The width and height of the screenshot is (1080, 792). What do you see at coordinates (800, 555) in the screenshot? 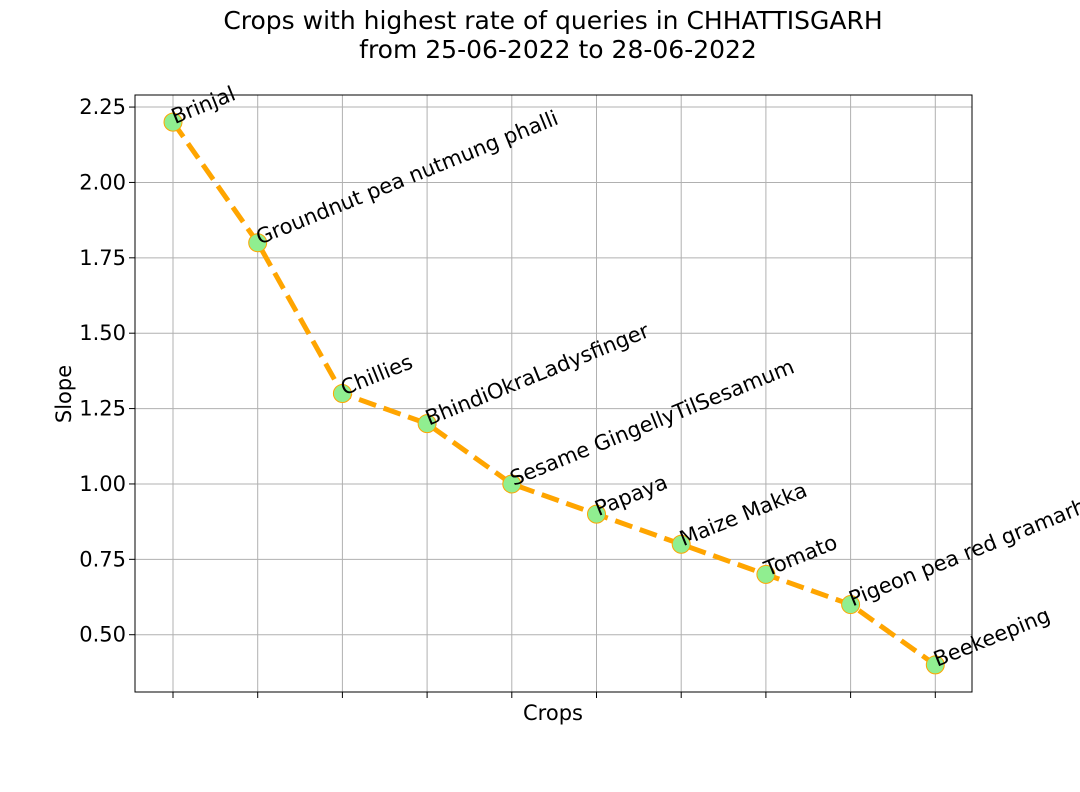
I see `data-point-label: Tomato` at bounding box center [800, 555].